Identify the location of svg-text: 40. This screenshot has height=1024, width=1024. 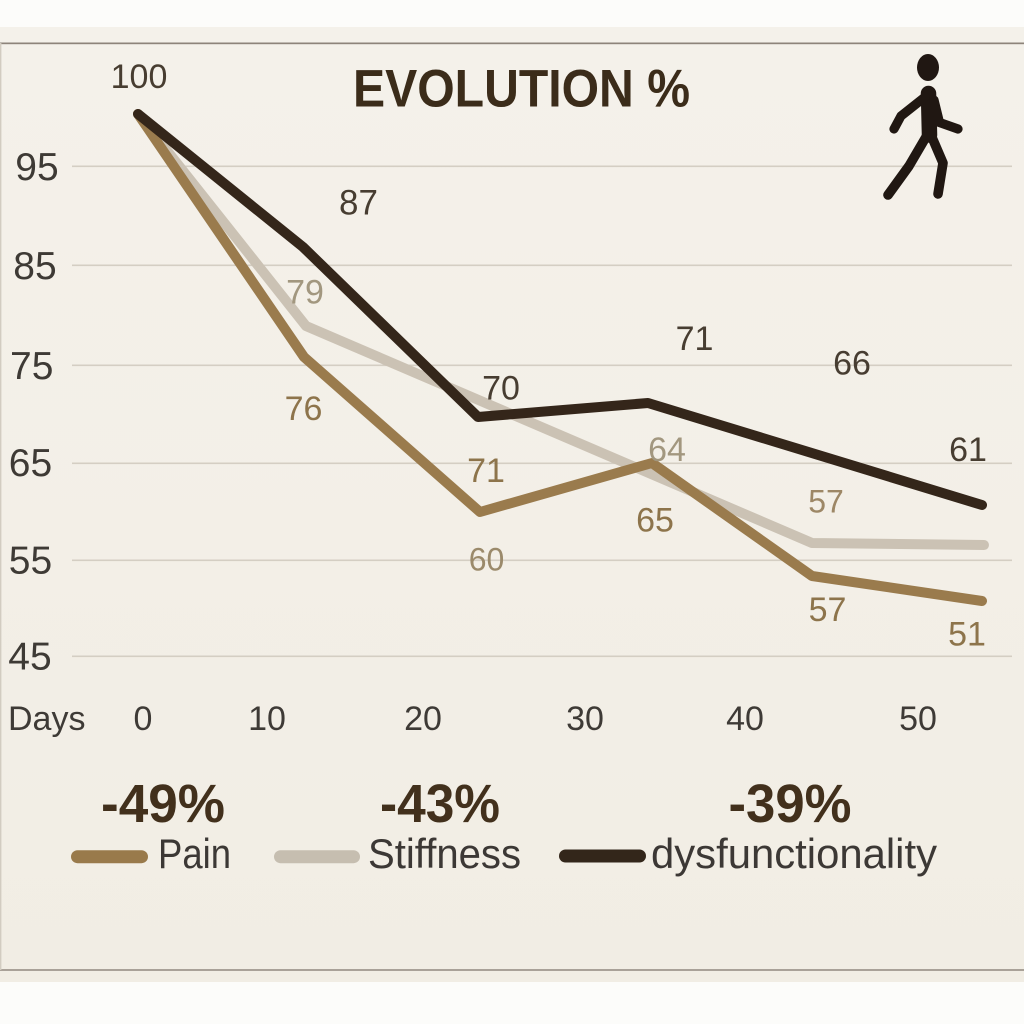
(745, 719).